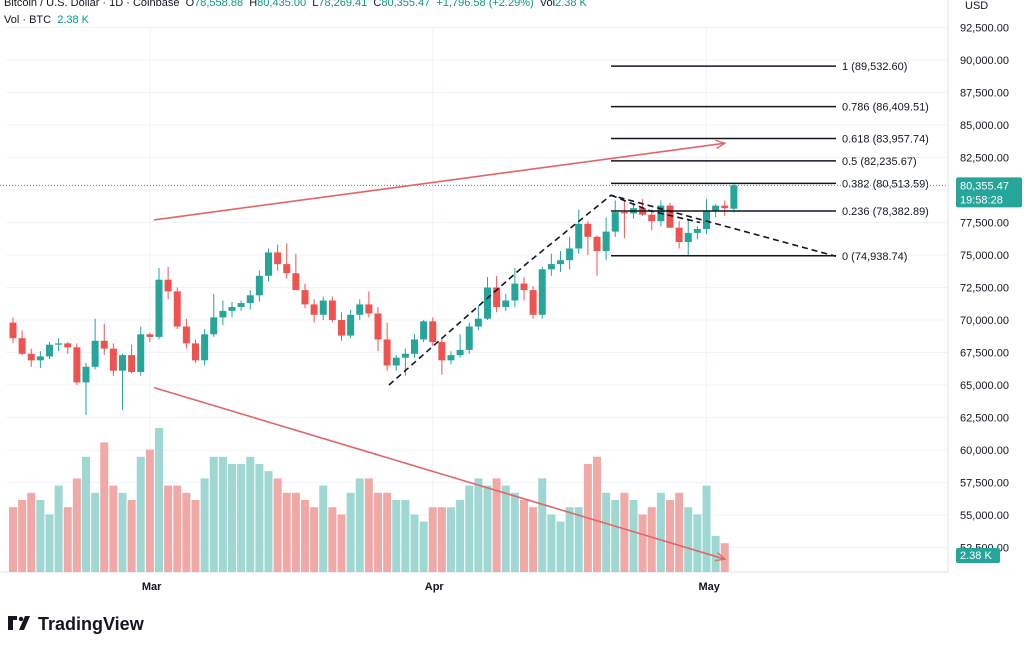 The image size is (1024, 649). What do you see at coordinates (885, 108) in the screenshot?
I see `fib-level-label: 0.786 (86,409.51)` at bounding box center [885, 108].